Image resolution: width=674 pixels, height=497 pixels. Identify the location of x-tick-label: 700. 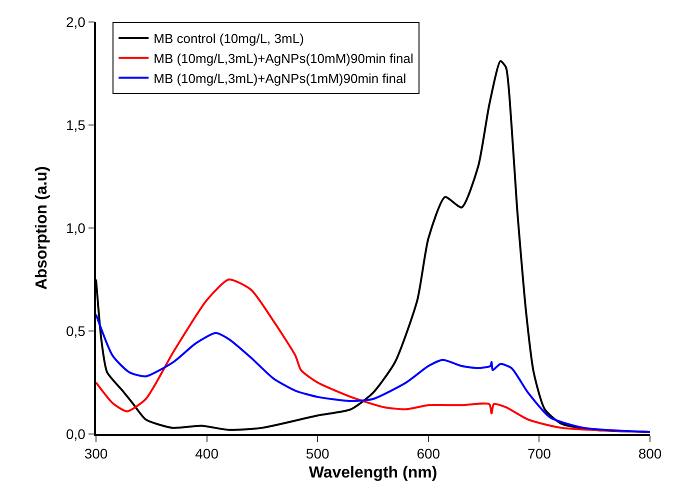
(540, 454).